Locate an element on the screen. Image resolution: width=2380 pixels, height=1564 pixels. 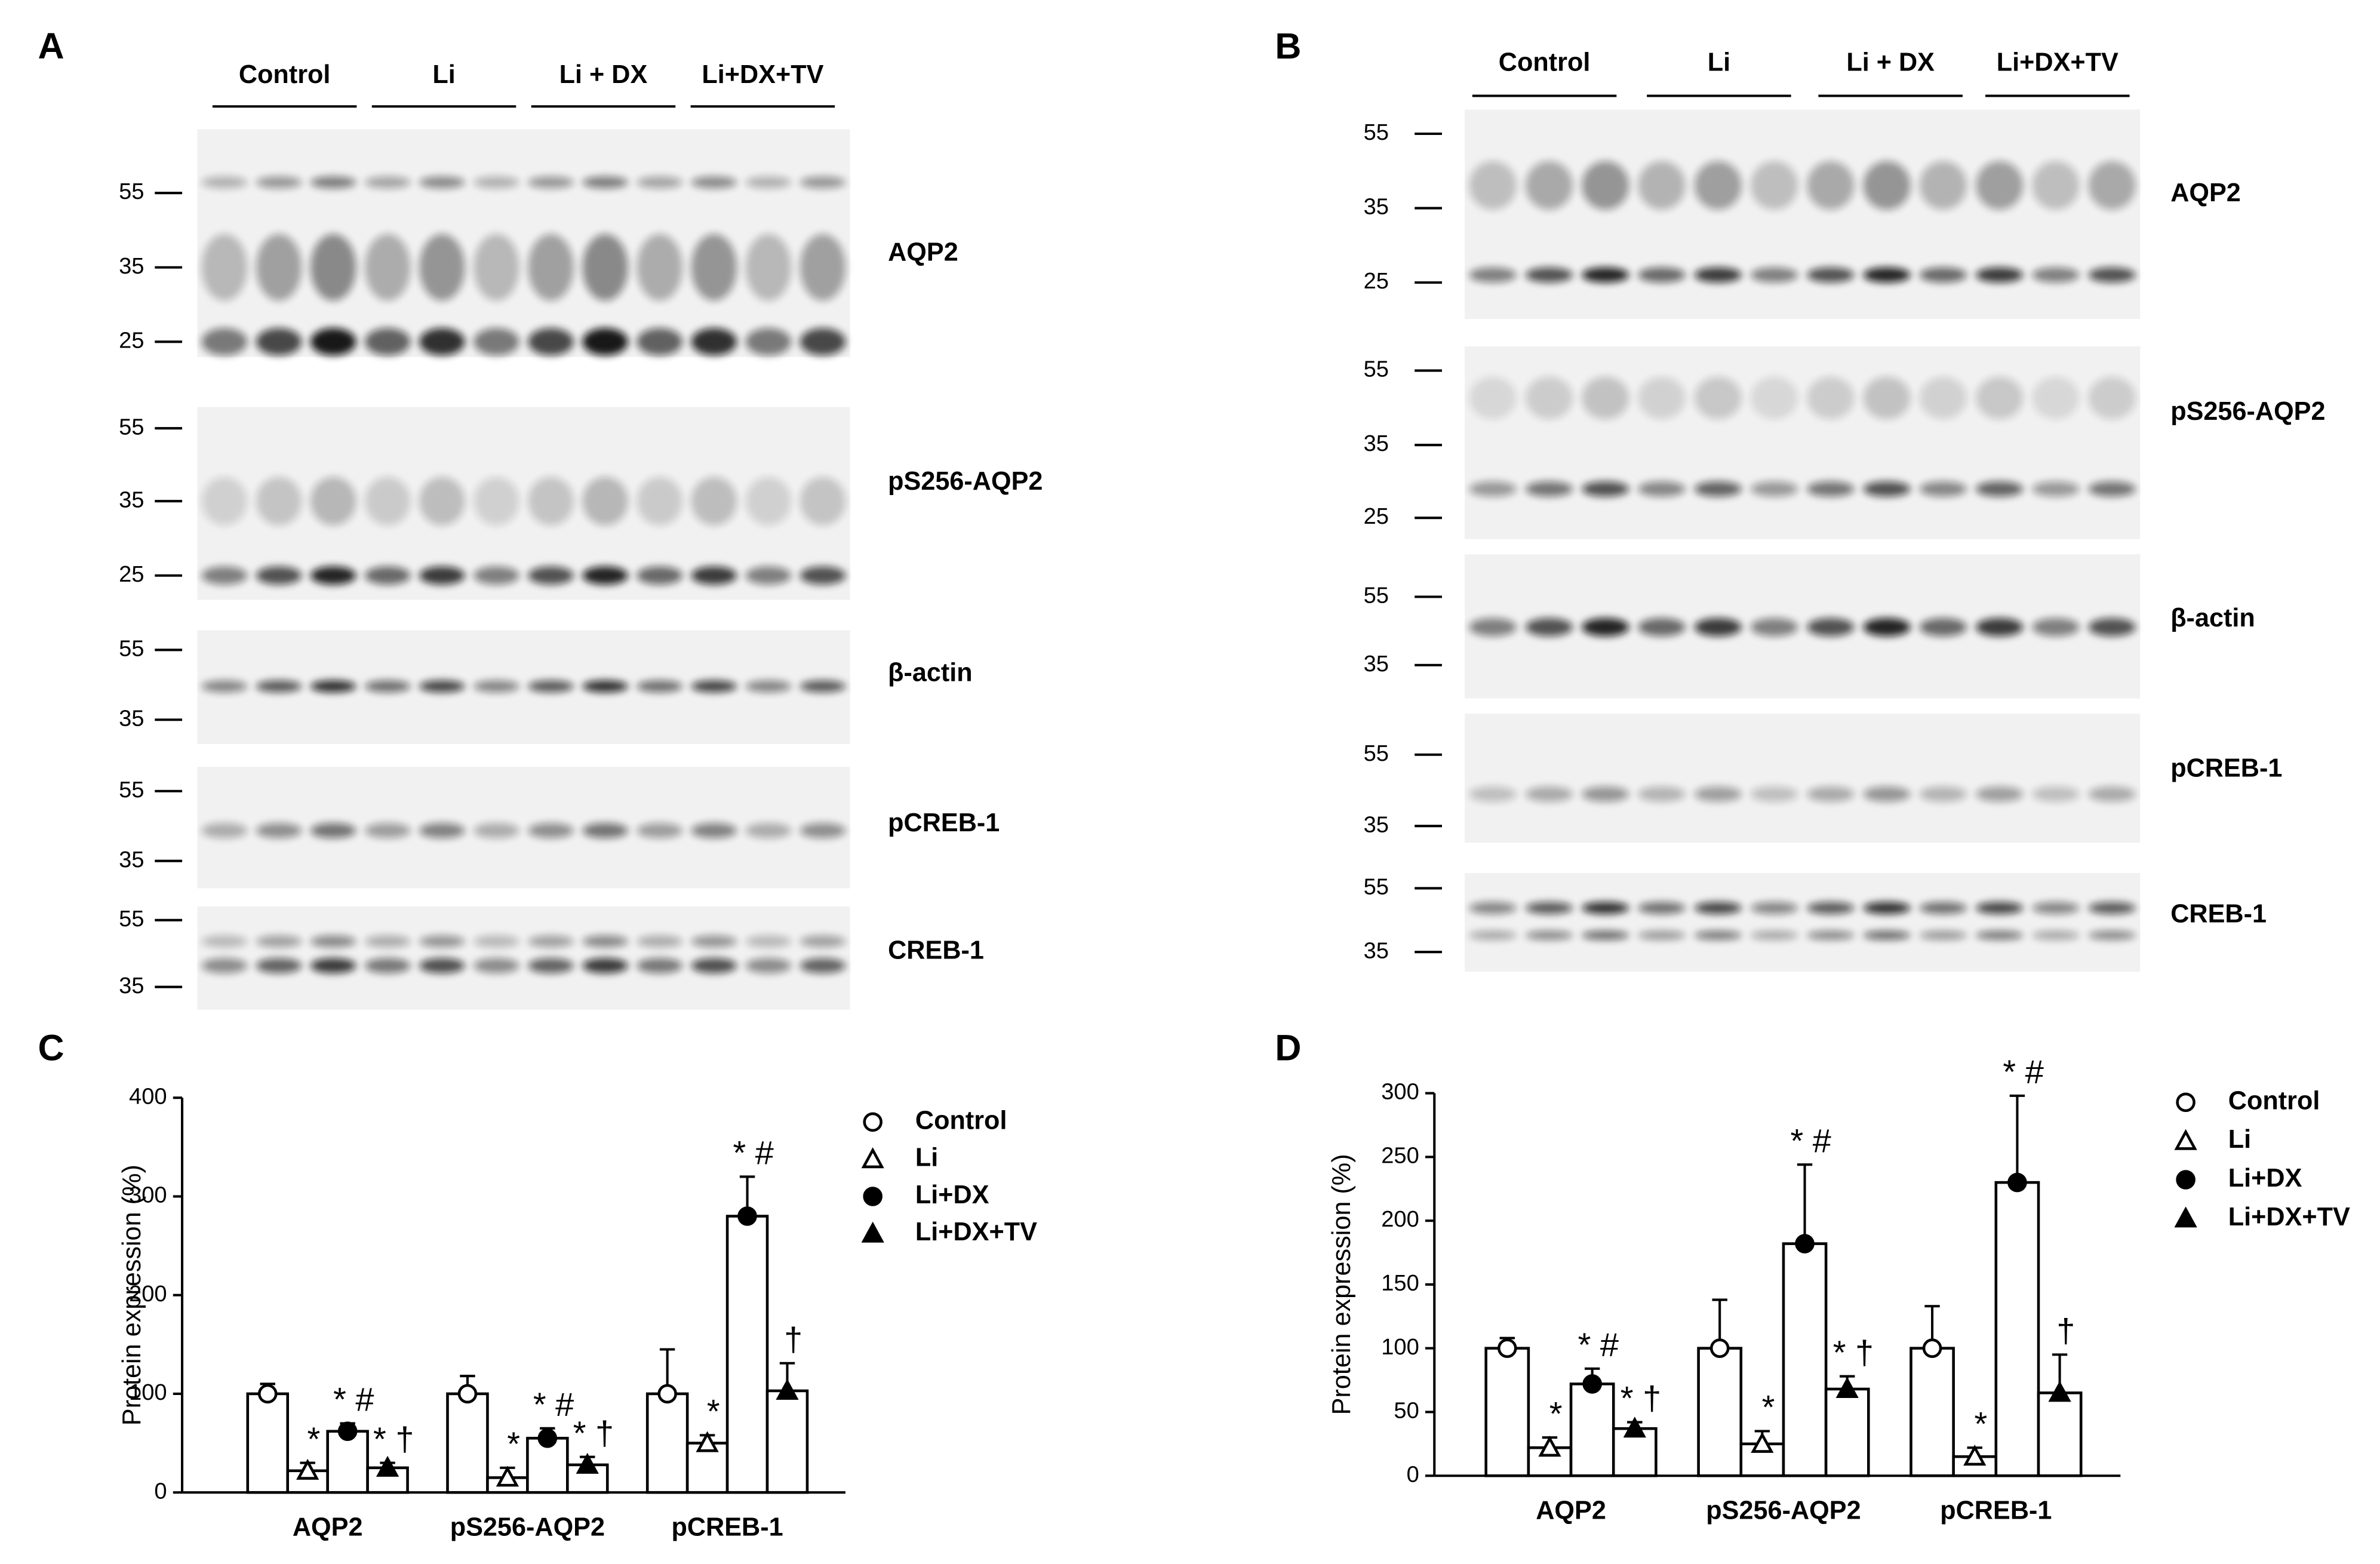
y-tick-label: 0 is located at coordinates (1413, 1474).